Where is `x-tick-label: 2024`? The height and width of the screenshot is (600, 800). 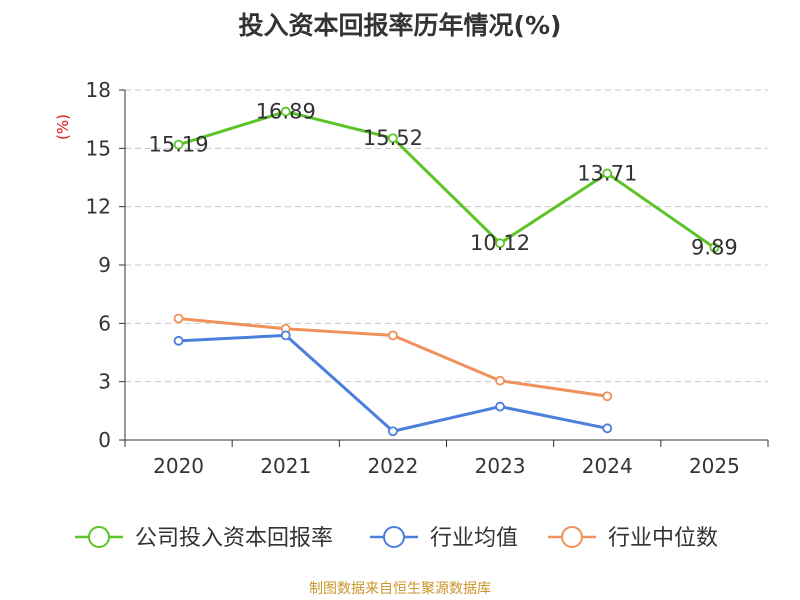
x-tick-label: 2024 is located at coordinates (607, 466).